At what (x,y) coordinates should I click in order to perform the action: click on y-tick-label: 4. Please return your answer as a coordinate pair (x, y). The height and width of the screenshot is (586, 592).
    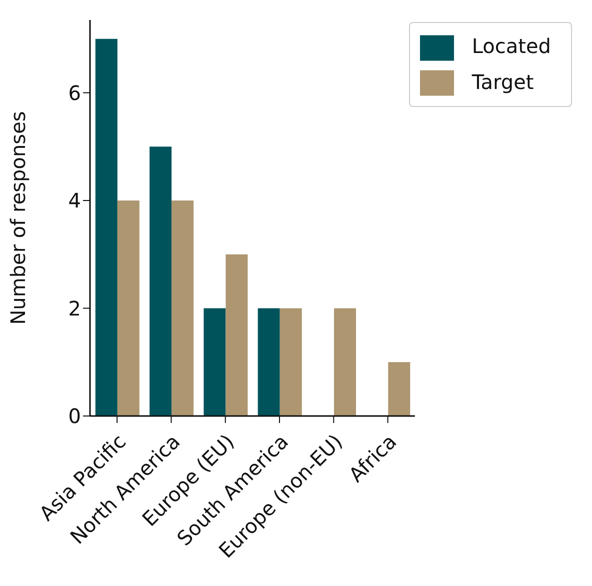
    Looking at the image, I should click on (74, 200).